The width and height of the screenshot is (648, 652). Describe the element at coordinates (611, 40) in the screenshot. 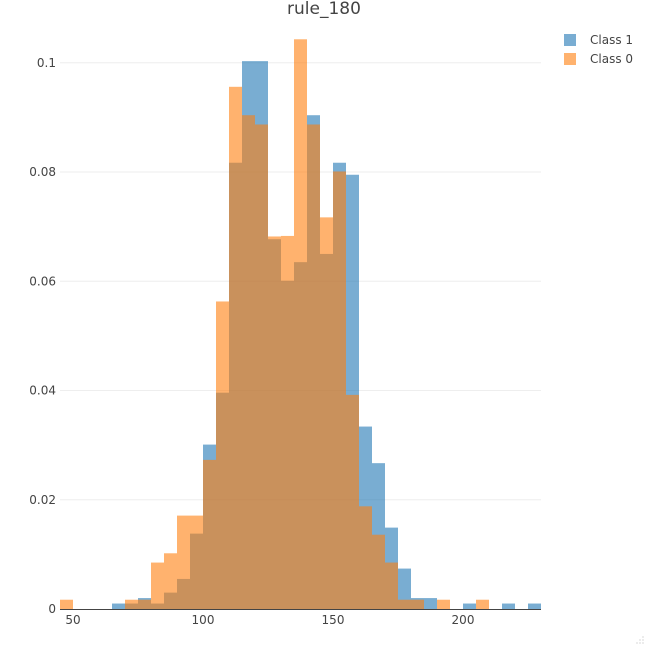

I see `legend-label: Class 1` at that location.